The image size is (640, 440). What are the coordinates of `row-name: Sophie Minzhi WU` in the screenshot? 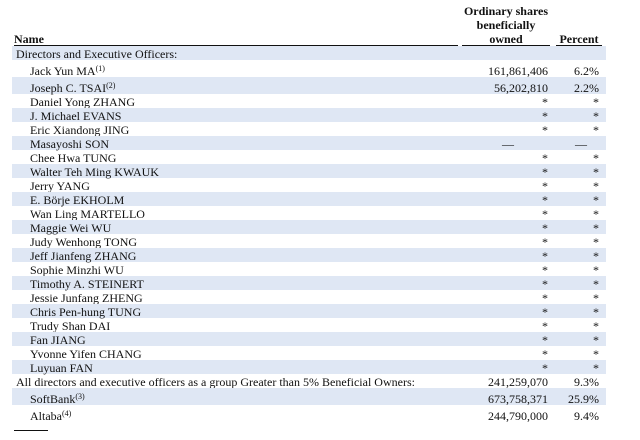 It's located at (77, 270).